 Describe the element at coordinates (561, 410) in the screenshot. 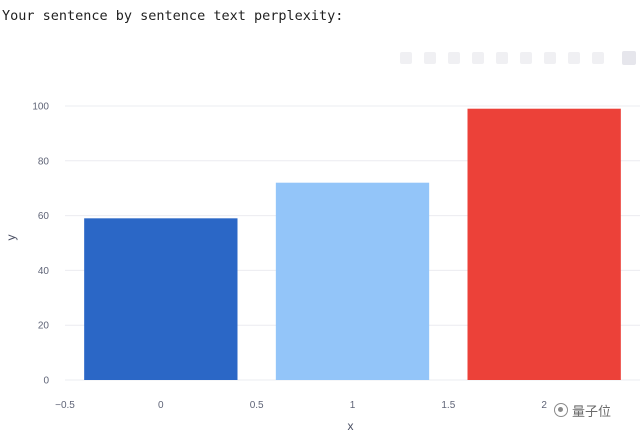

I see `wechat-icon` at that location.